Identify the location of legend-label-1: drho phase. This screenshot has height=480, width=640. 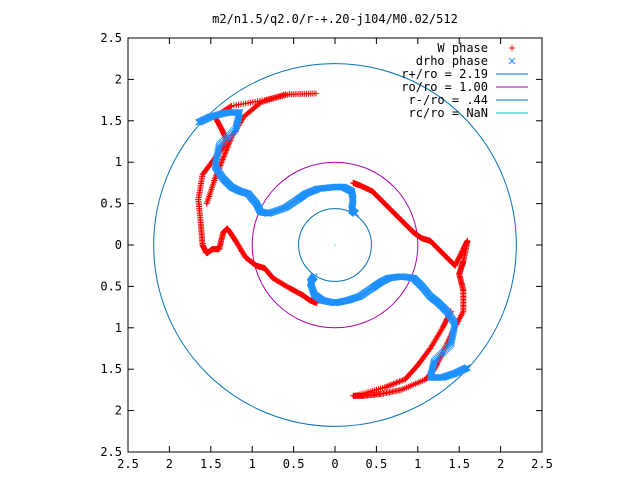
(452, 61).